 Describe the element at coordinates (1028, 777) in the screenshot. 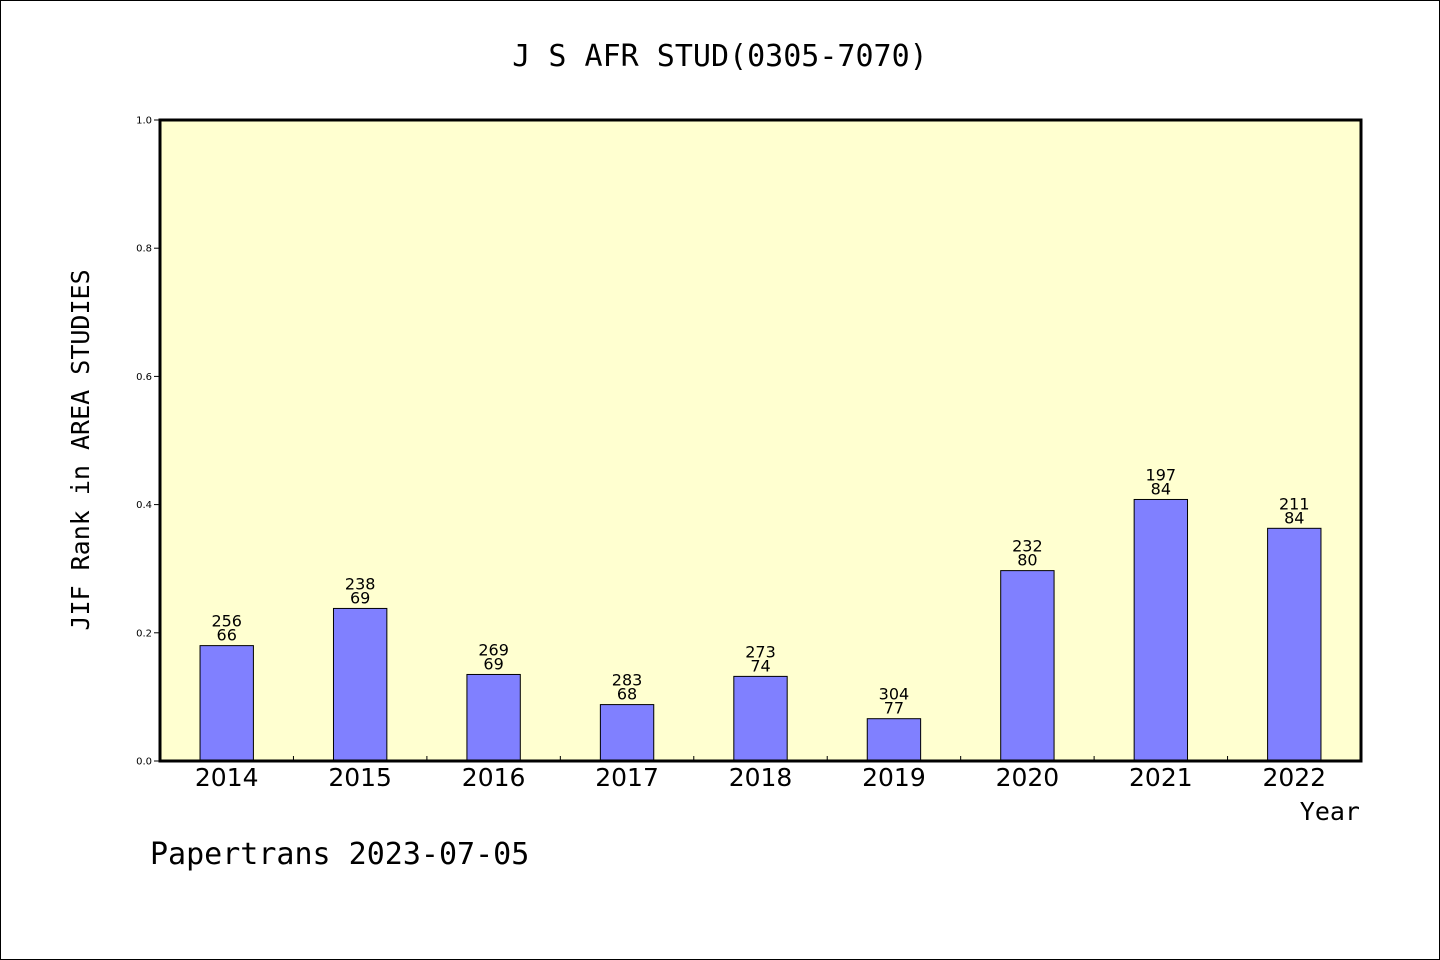

I see `x-tick-label: 2020` at that location.